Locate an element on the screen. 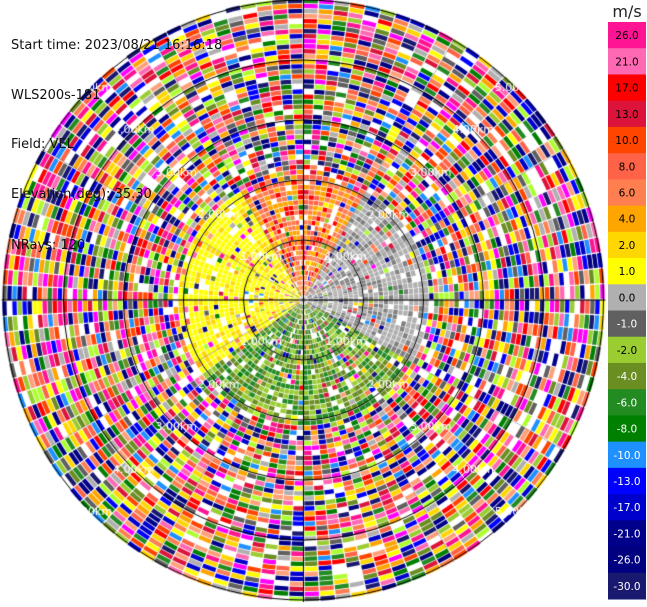 This screenshot has height=607, width=647. colorbar-tick-label: 6.0 is located at coordinates (627, 193).